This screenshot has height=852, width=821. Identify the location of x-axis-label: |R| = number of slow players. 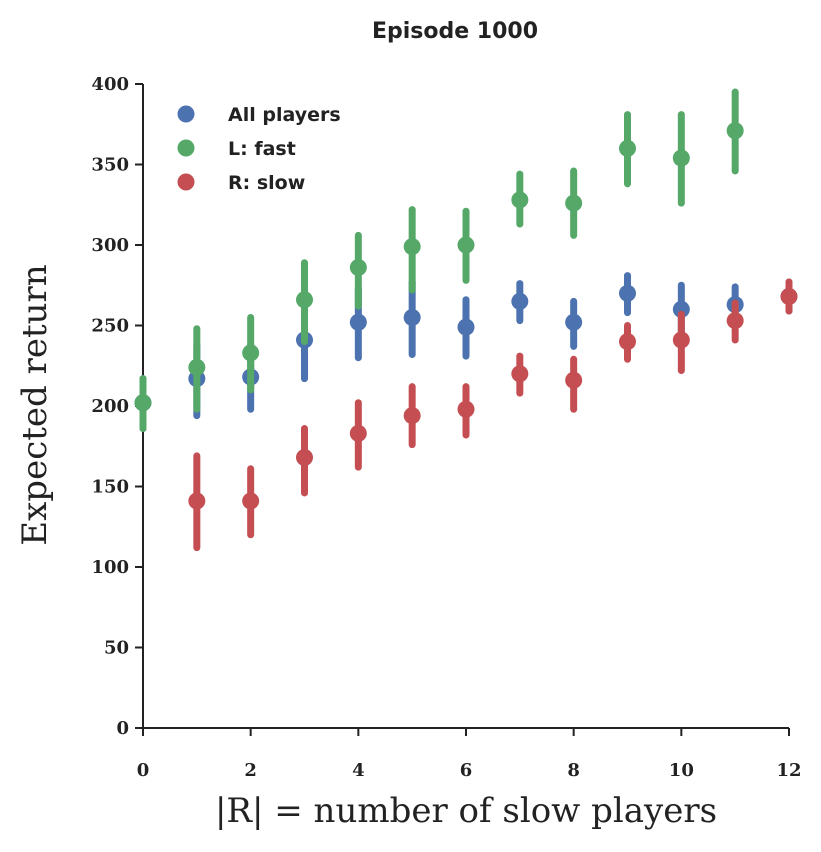
(466, 811).